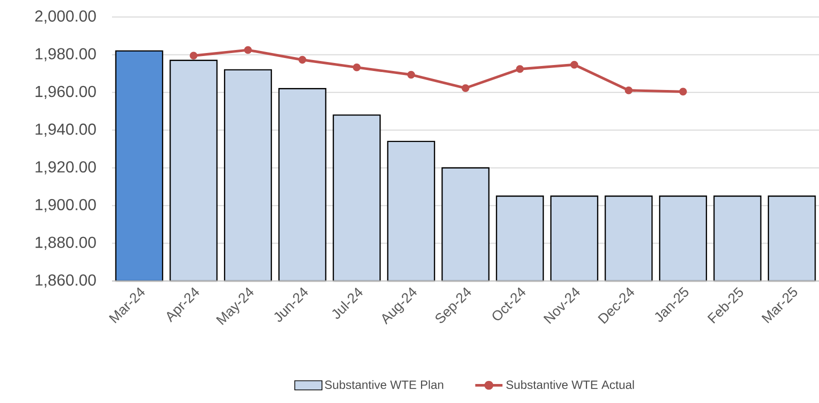 This screenshot has height=403, width=819. I want to click on y-tick-label: 1,940.00, so click(66, 130).